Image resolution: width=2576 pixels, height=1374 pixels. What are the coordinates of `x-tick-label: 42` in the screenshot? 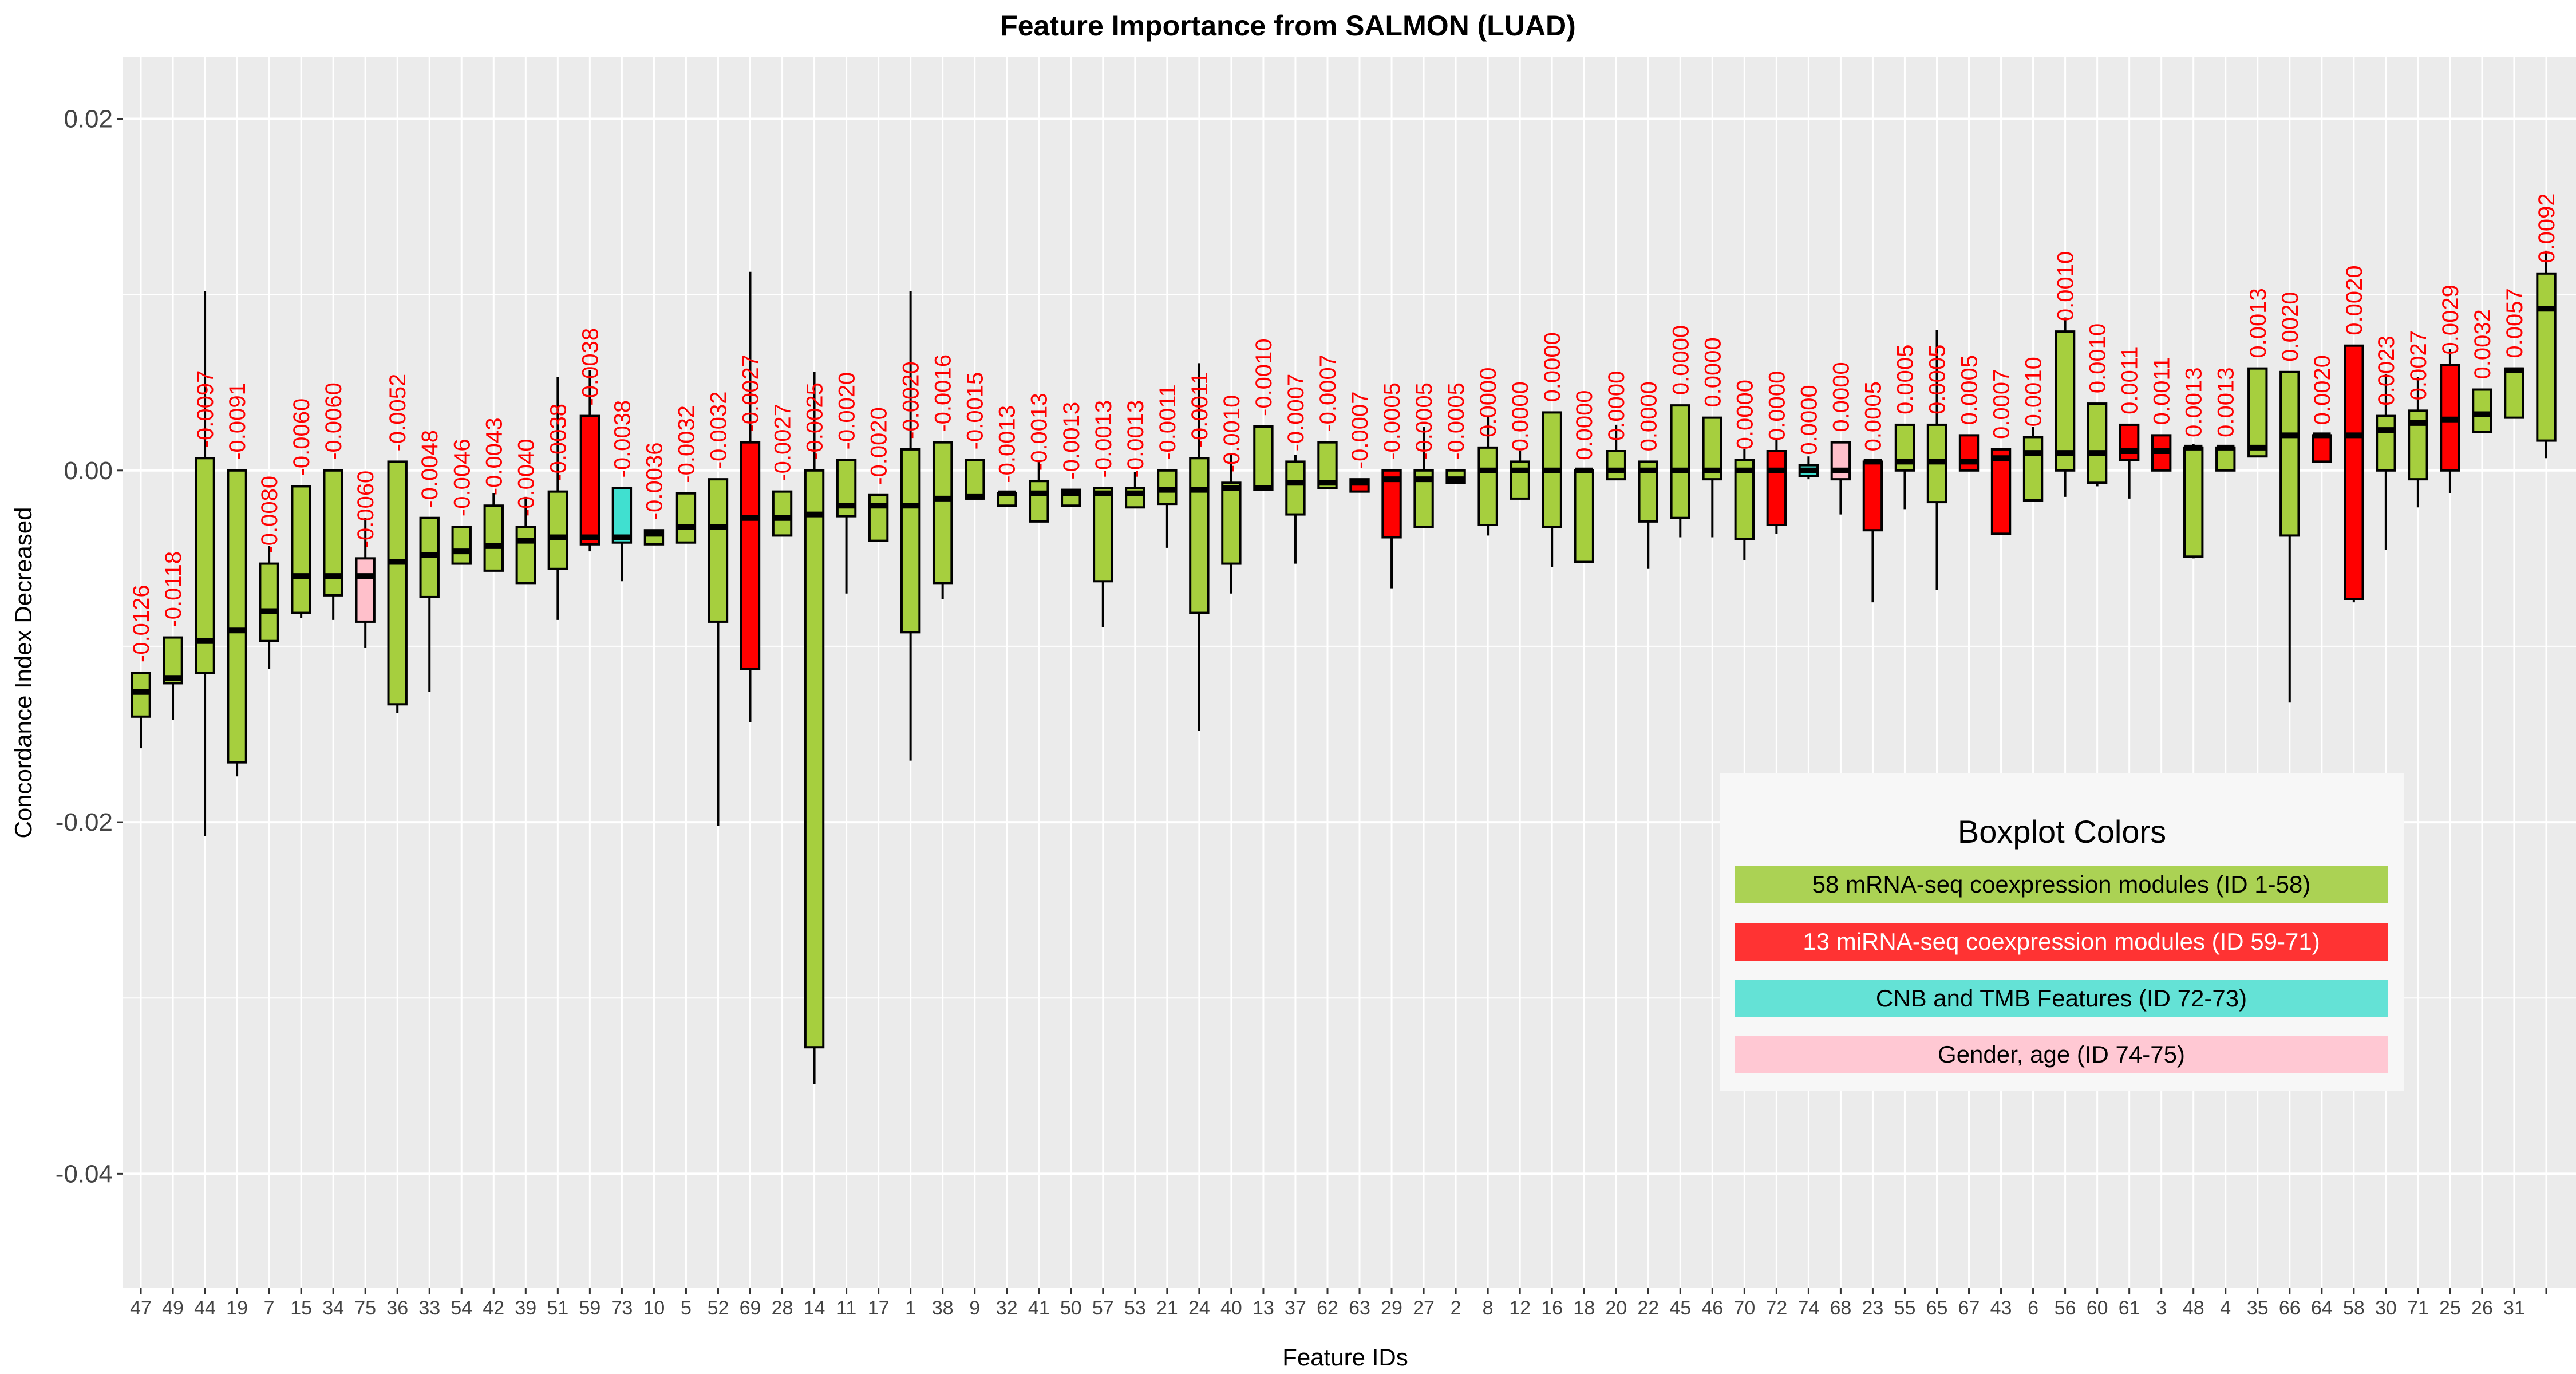 It's located at (493, 1308).